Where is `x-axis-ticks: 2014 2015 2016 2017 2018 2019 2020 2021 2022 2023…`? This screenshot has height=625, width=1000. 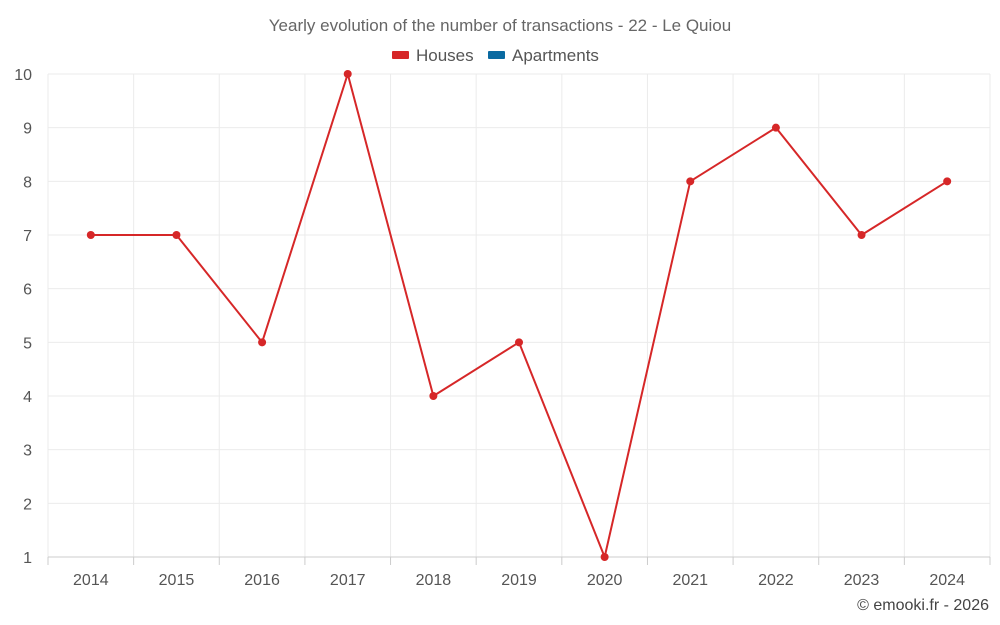
x-axis-ticks: 2014 2015 2016 2017 2018 2019 2020 2021 2022 2023… is located at coordinates (519, 573).